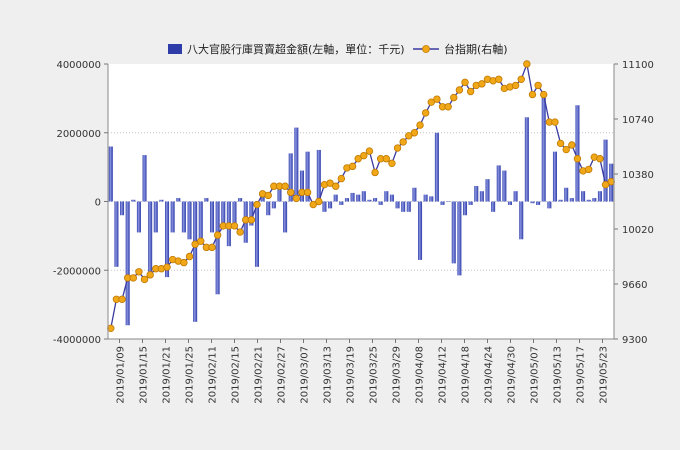 The image size is (680, 450). I want to click on x-axis-tick-label: 2019/02/15, so click(236, 375).